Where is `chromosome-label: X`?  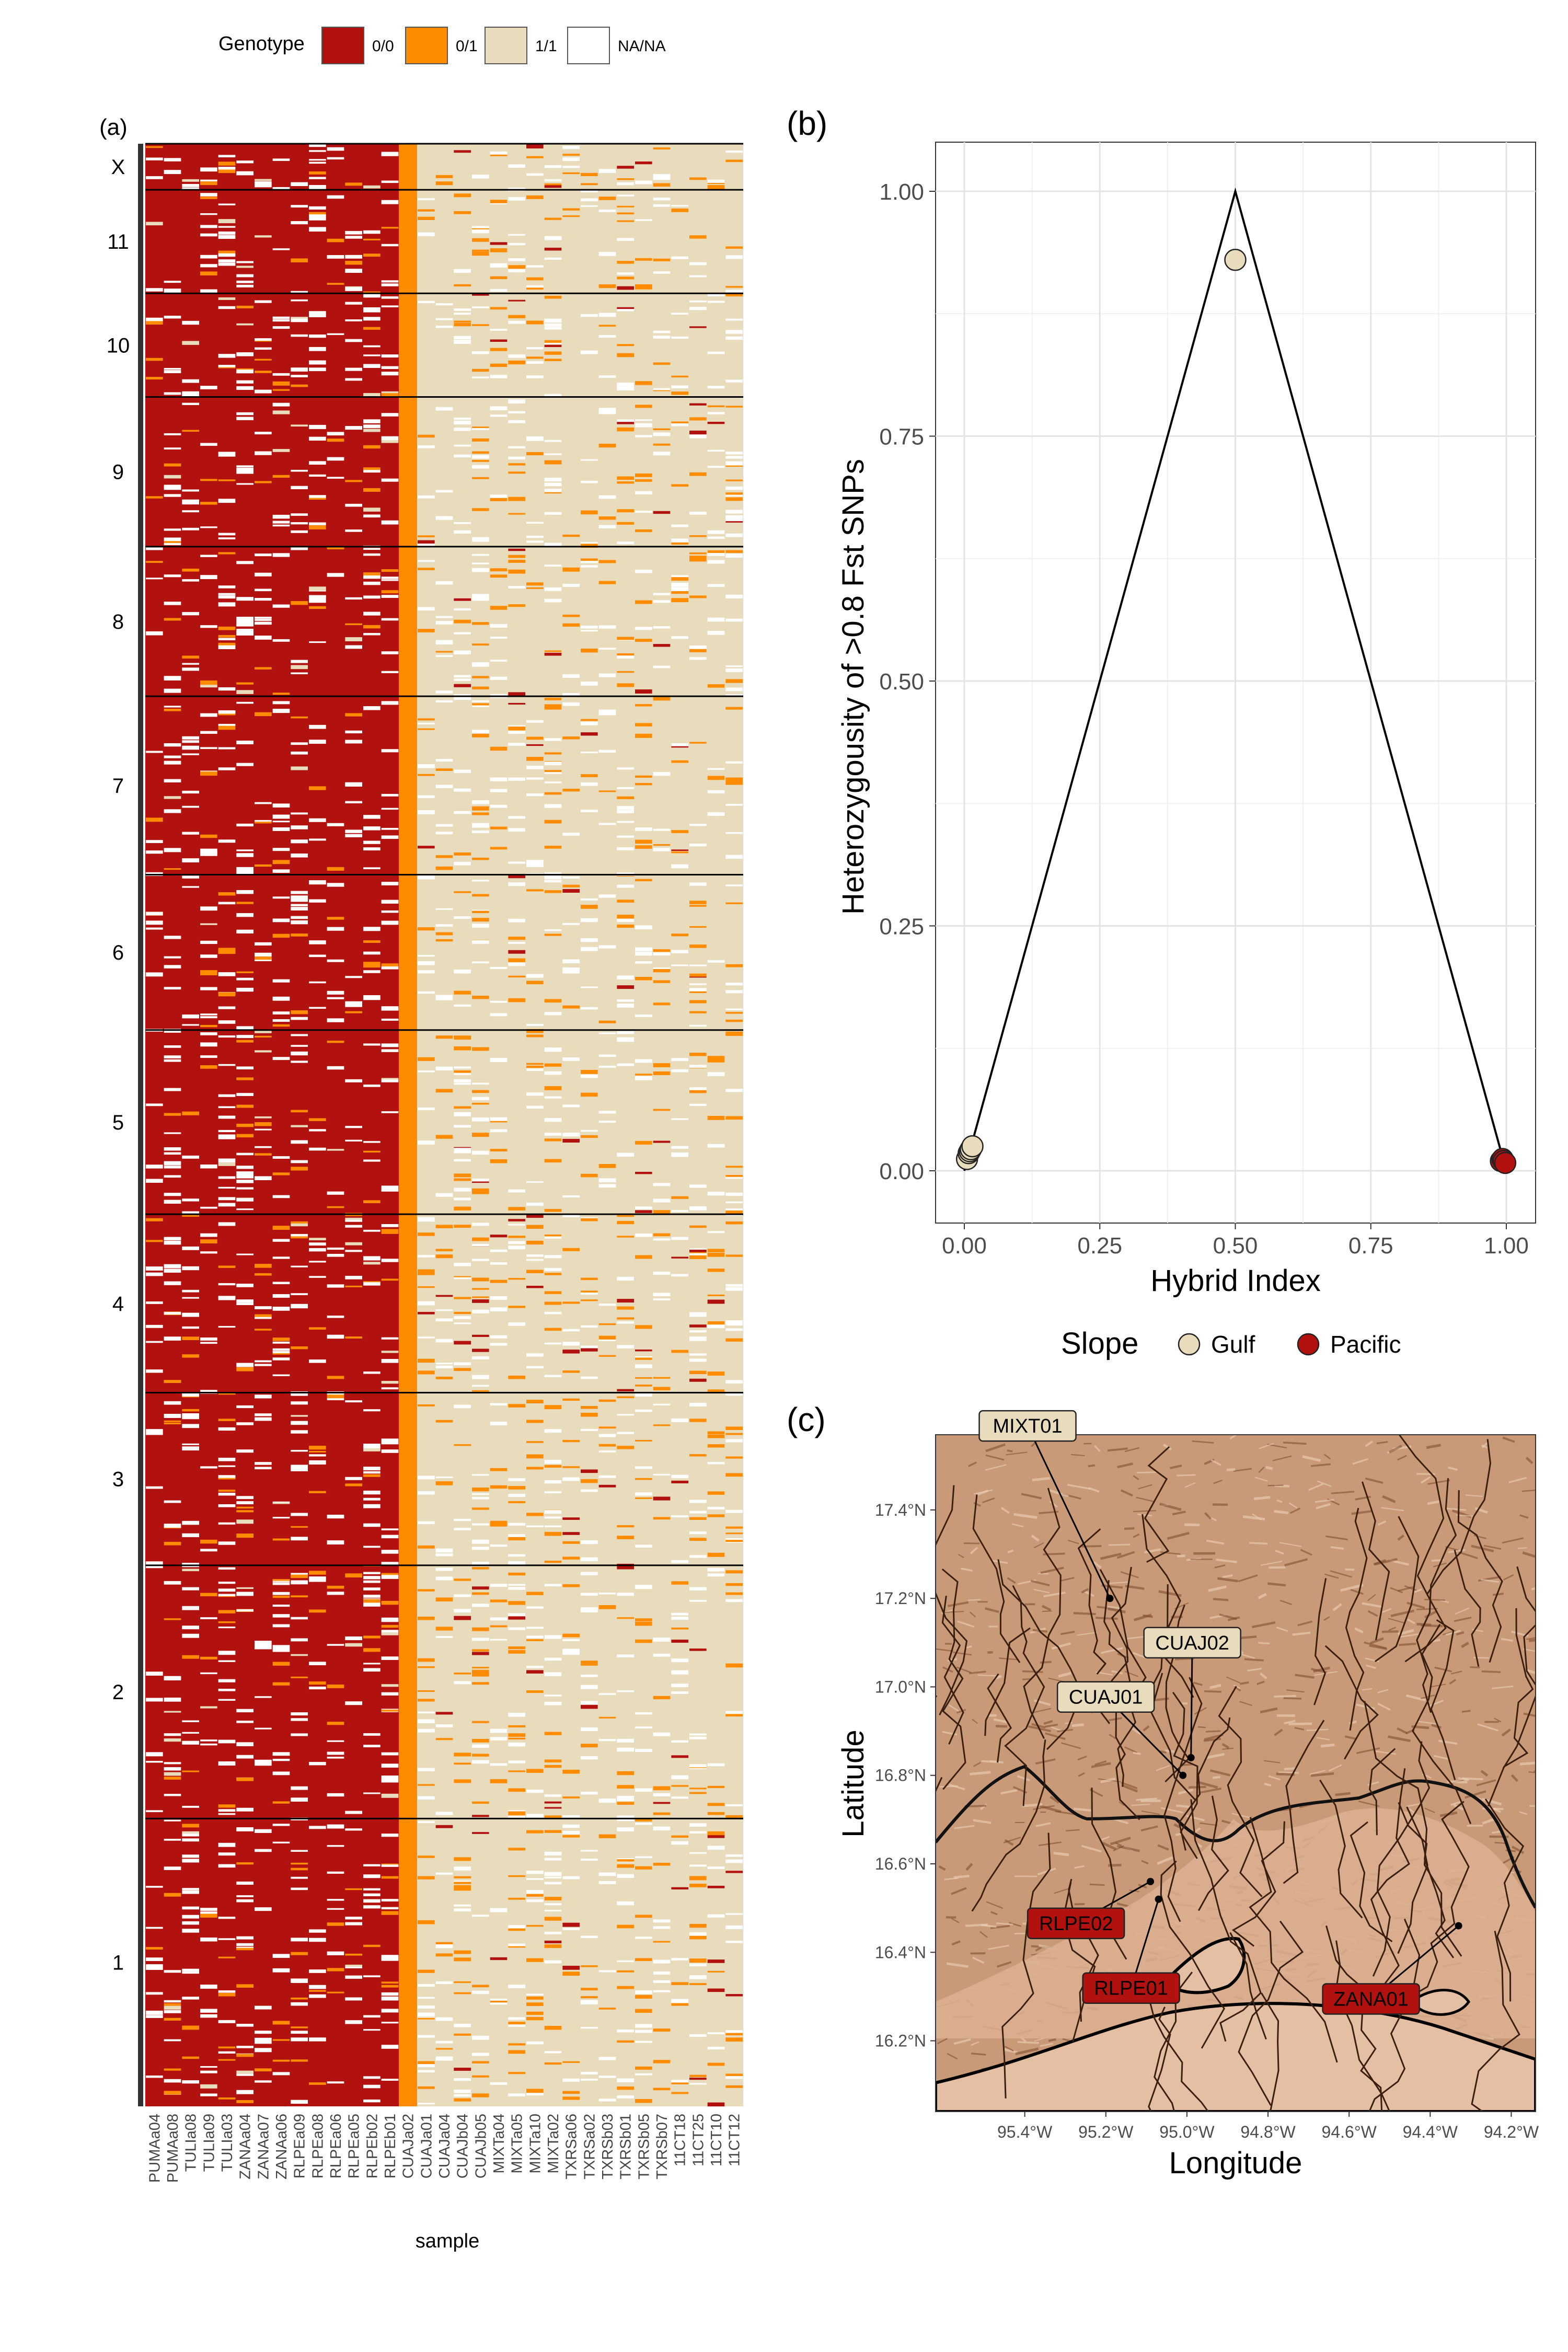 chromosome-label: X is located at coordinates (118, 167).